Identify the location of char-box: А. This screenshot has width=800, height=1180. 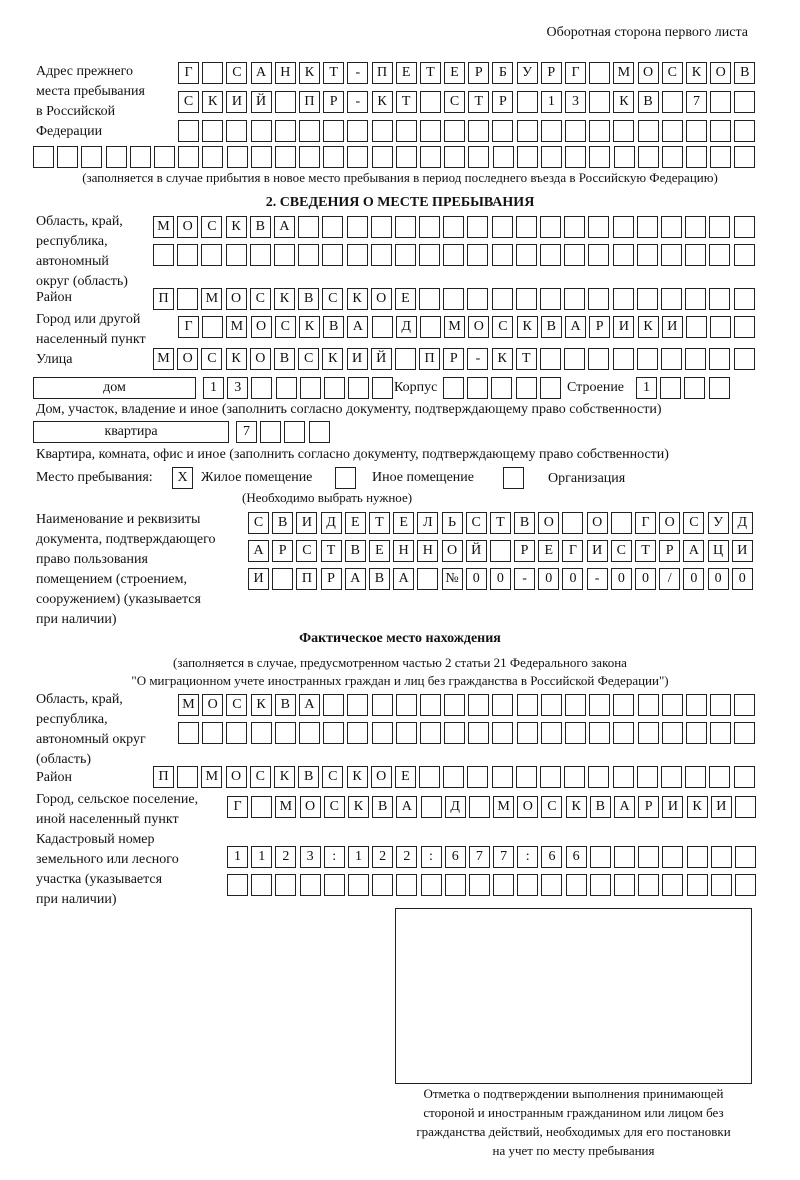
(624, 807).